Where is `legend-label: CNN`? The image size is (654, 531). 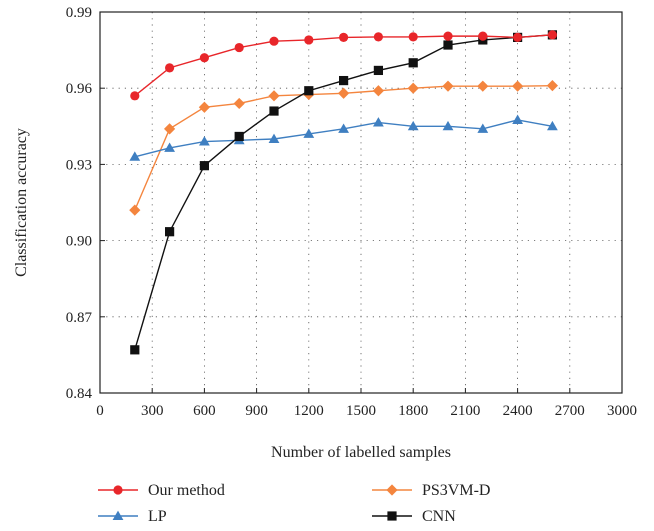
legend-label: CNN is located at coordinates (439, 516).